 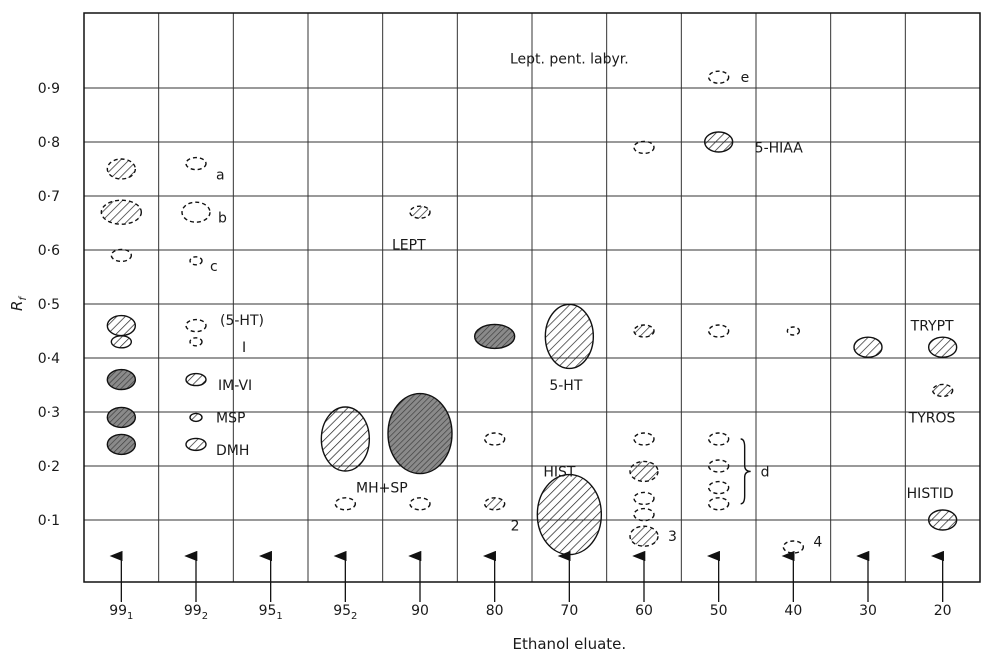 What do you see at coordinates (932, 327) in the screenshot?
I see `annotation-label: TRYPT` at bounding box center [932, 327].